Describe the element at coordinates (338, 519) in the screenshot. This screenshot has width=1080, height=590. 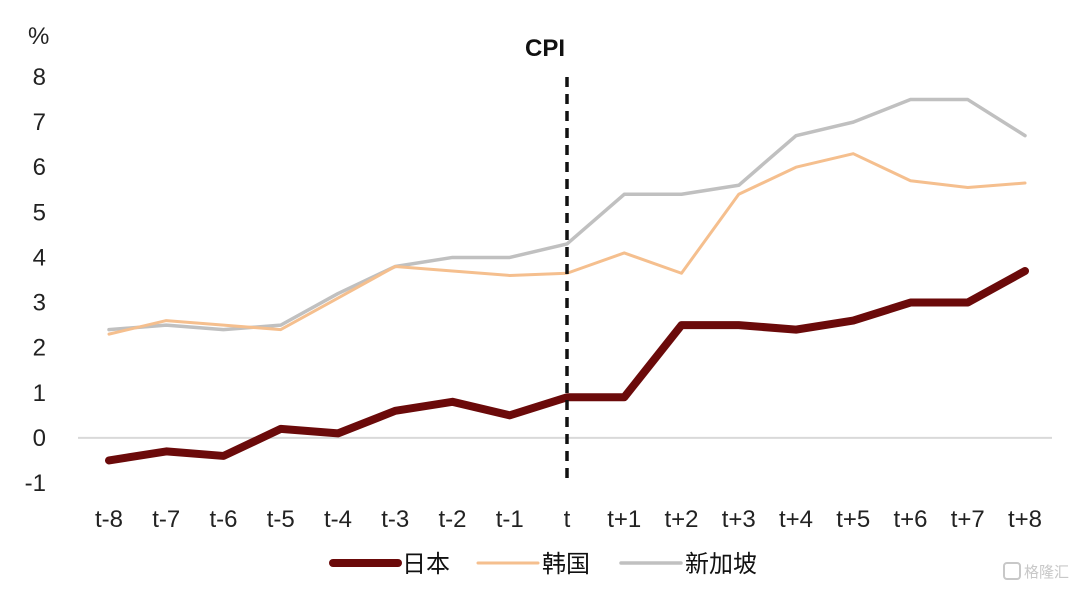
I see `x-tick-label: t-4` at that location.